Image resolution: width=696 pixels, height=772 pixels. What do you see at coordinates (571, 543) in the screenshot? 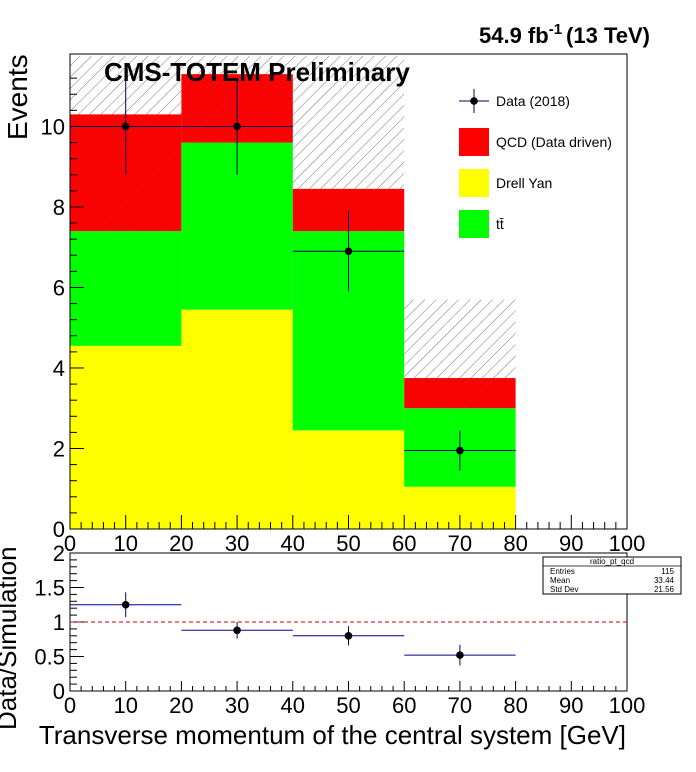
I see `top-x-tick-label: 90` at bounding box center [571, 543].